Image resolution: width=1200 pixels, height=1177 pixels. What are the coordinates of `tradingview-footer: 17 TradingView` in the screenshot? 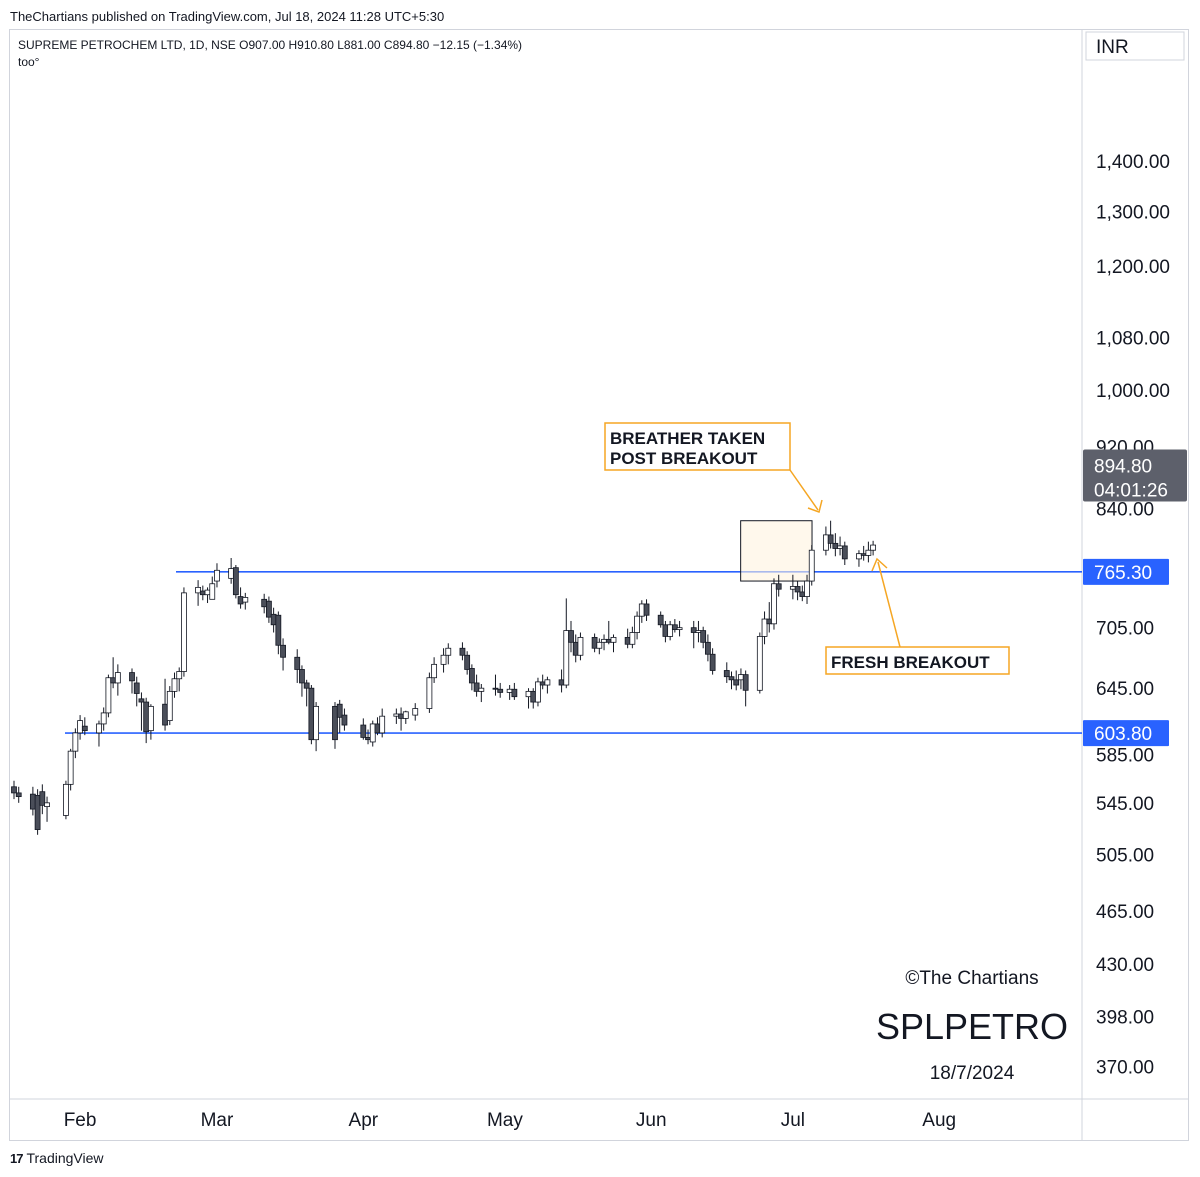 It's located at (57, 1158).